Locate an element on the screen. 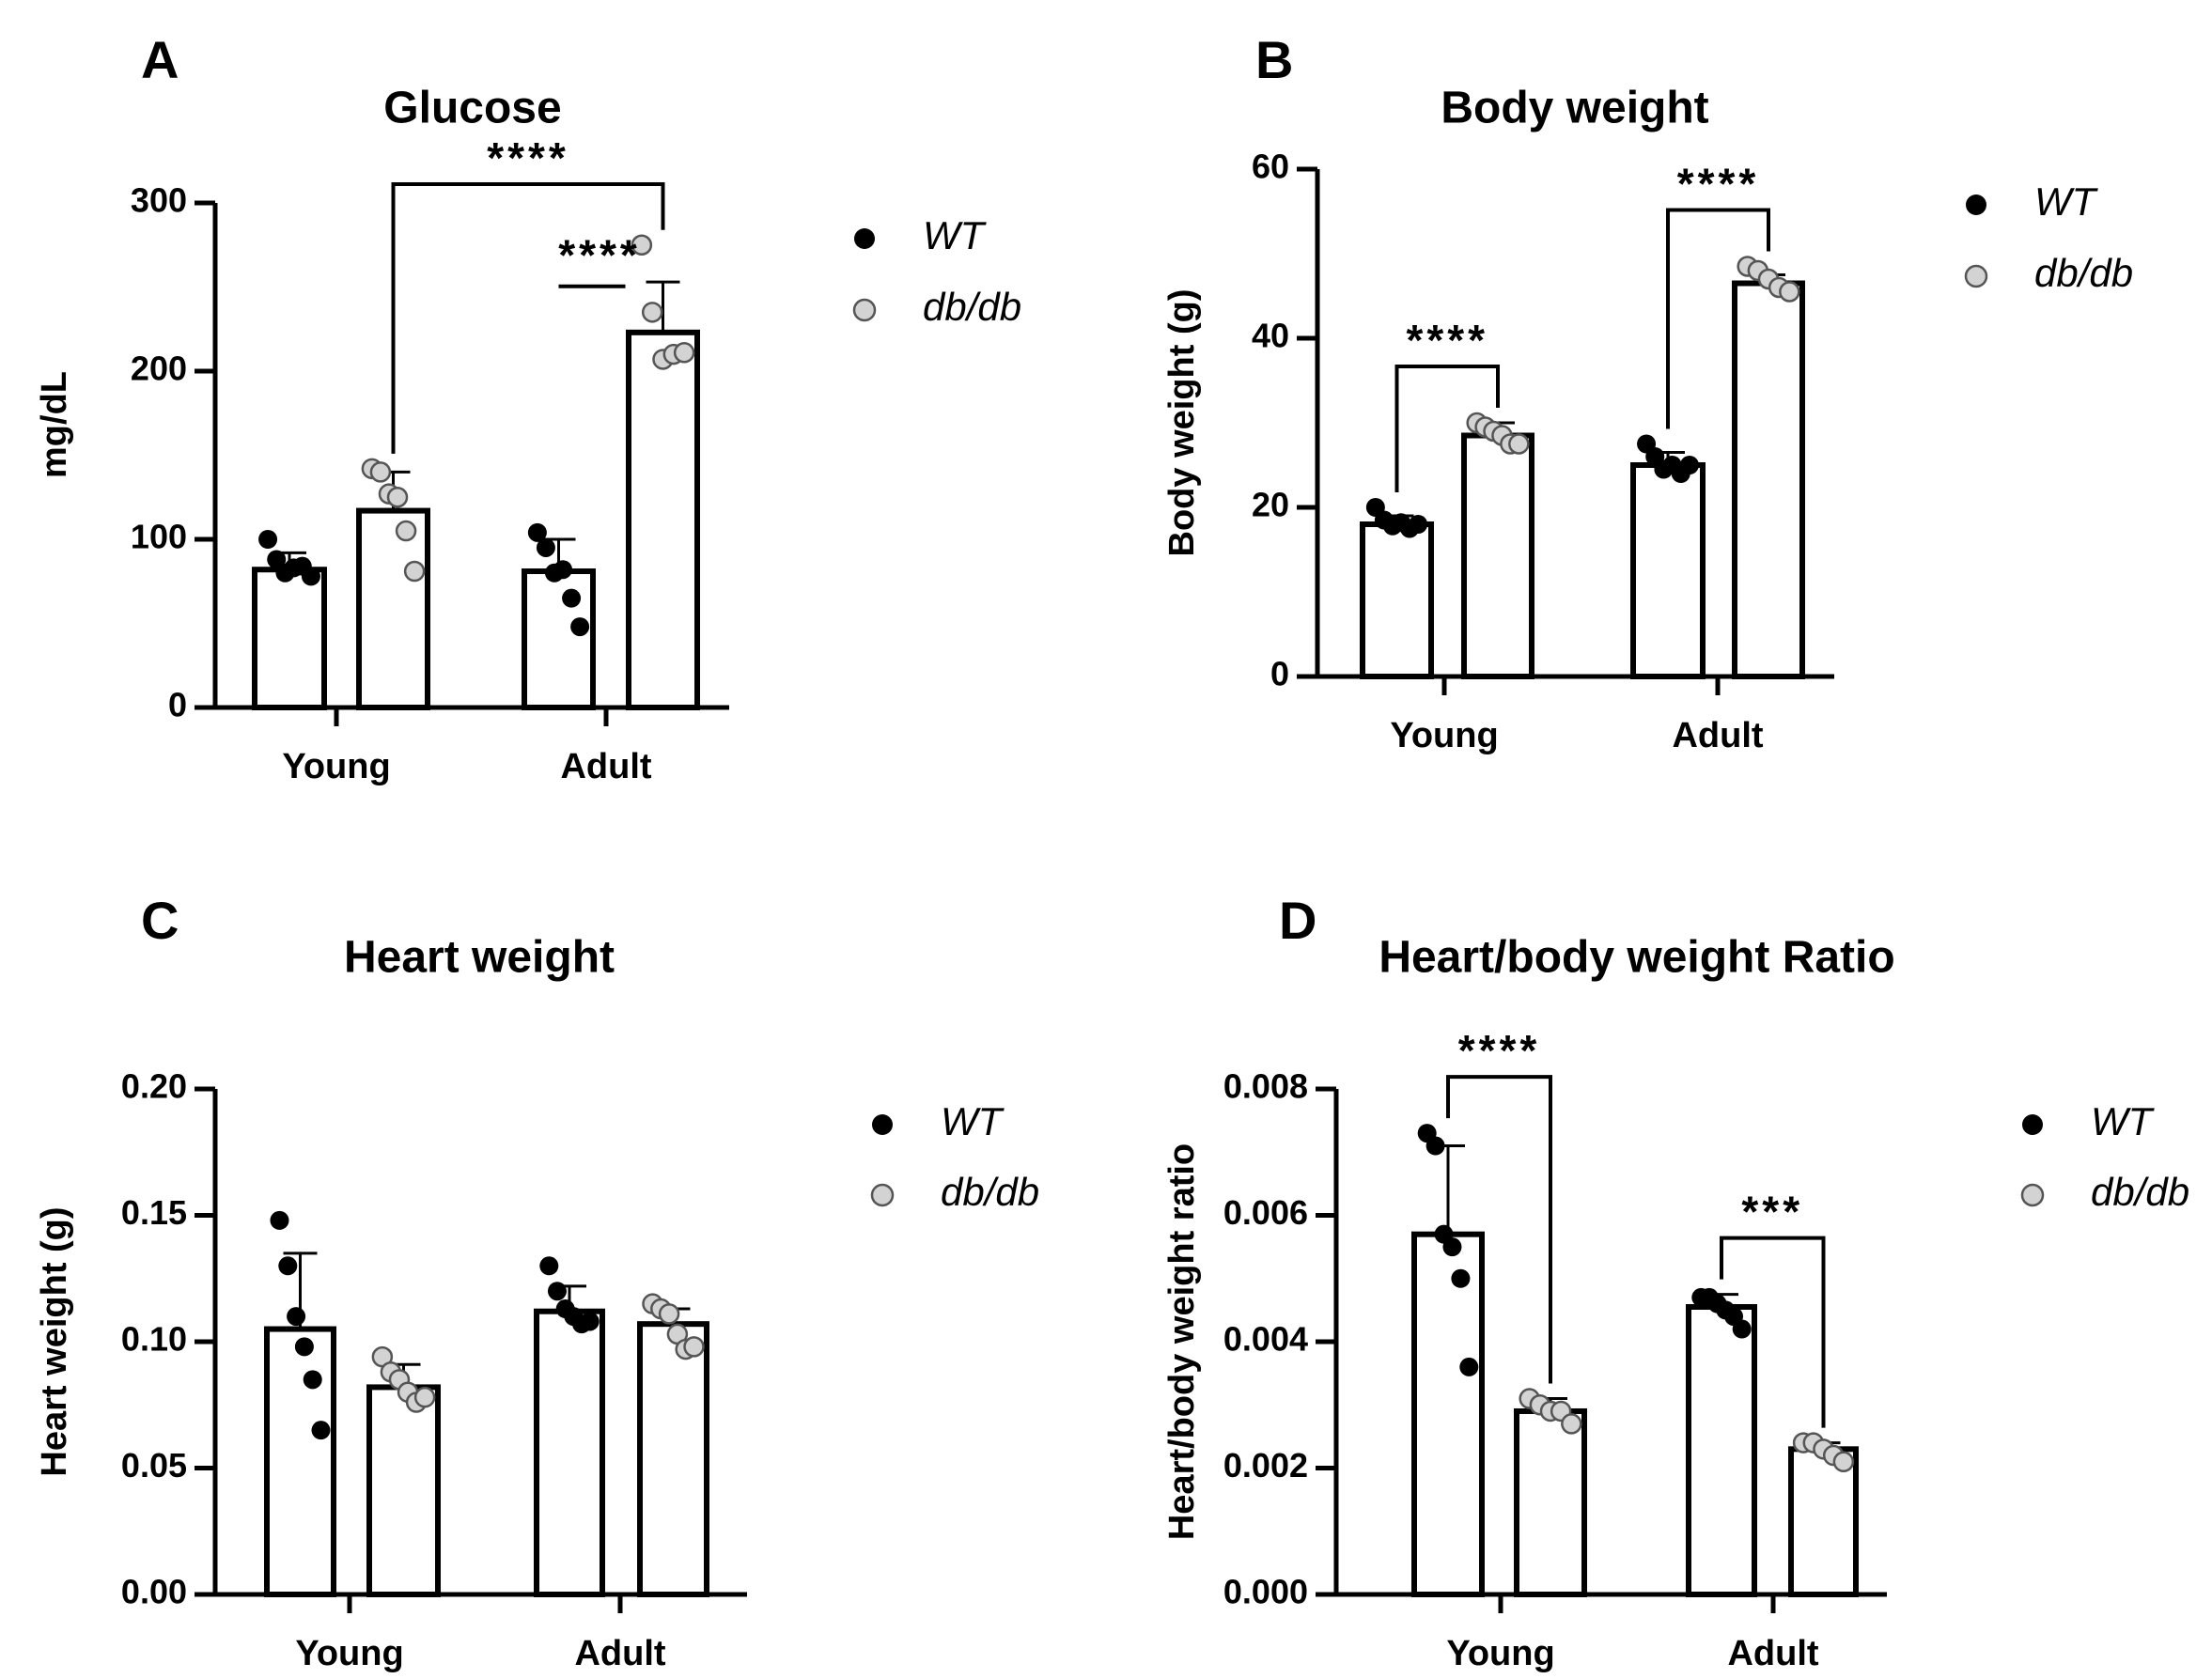 This screenshot has width=2212, height=1679. panel-letter: A is located at coordinates (160, 59).